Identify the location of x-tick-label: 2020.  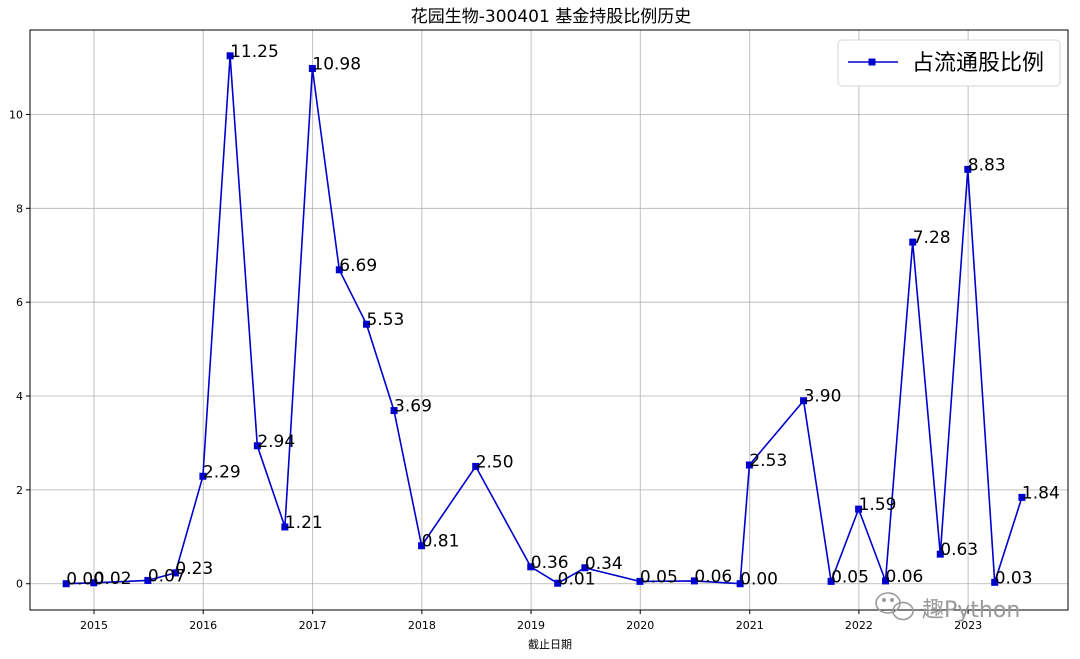
(640, 625).